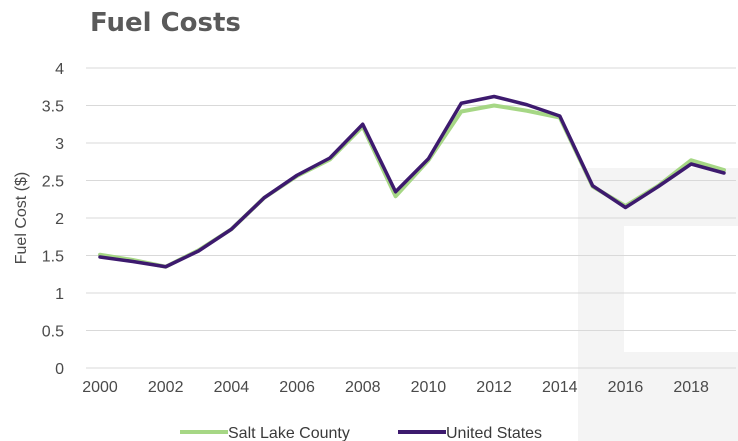  I want to click on y-tick-label: 1, so click(59, 294).